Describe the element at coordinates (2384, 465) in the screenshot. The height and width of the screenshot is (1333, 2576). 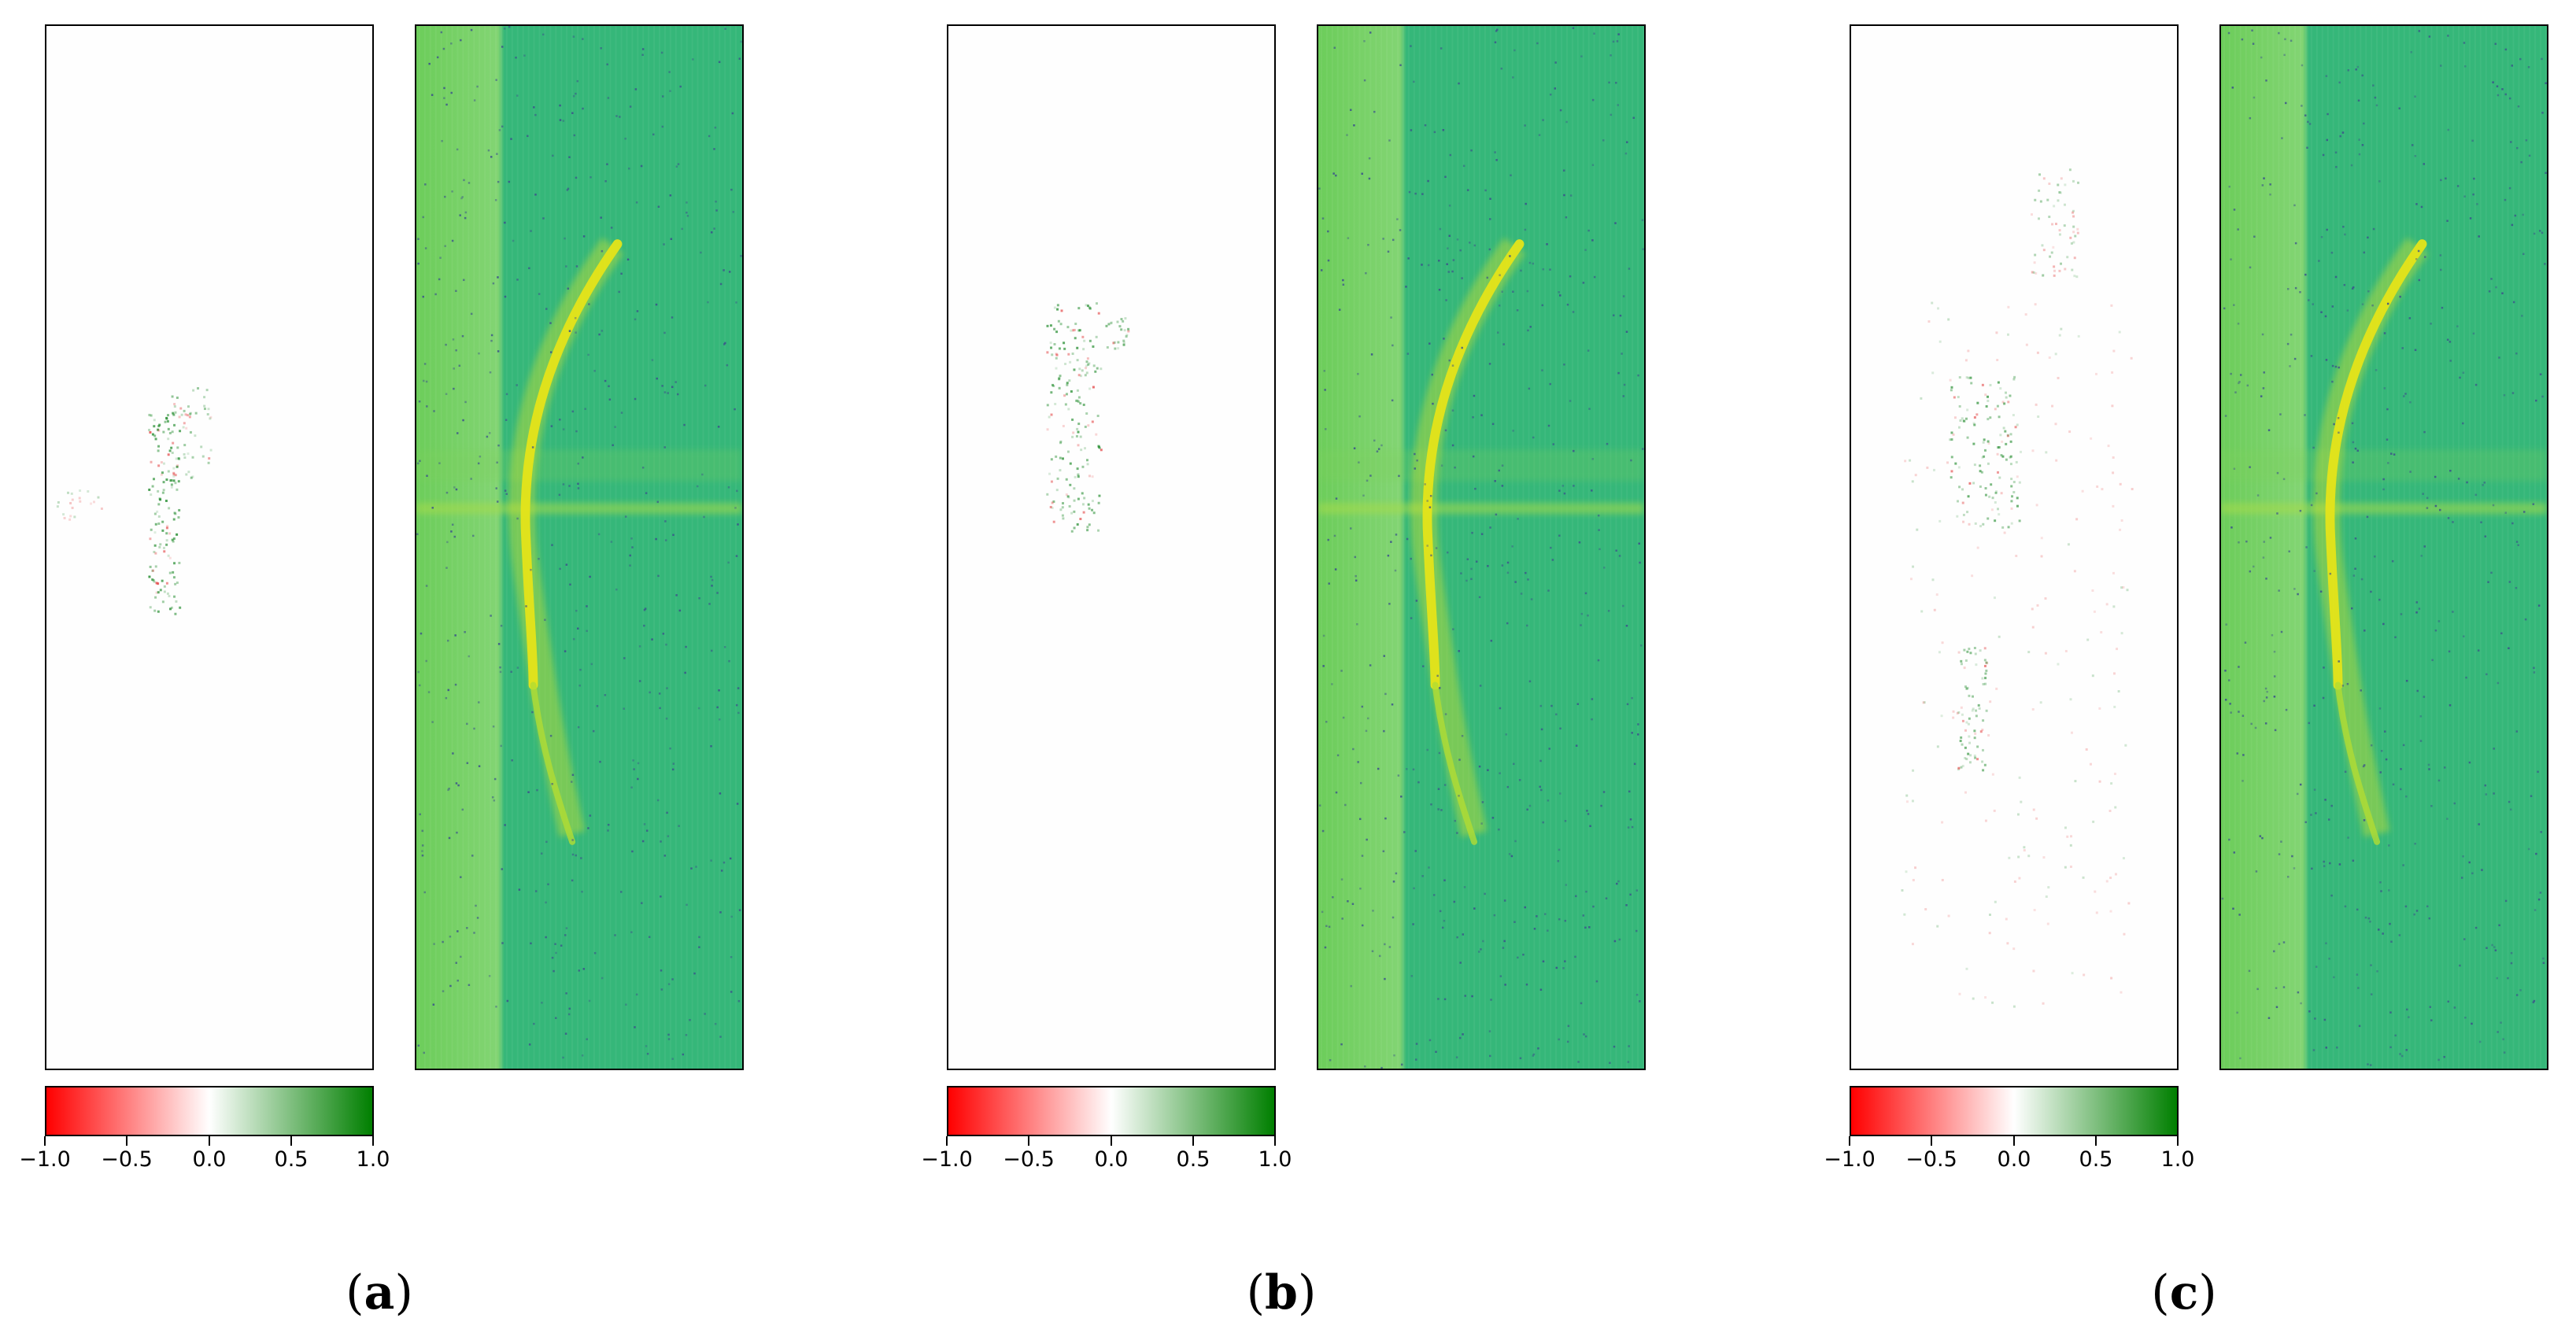
I see `horizontal-haze` at that location.